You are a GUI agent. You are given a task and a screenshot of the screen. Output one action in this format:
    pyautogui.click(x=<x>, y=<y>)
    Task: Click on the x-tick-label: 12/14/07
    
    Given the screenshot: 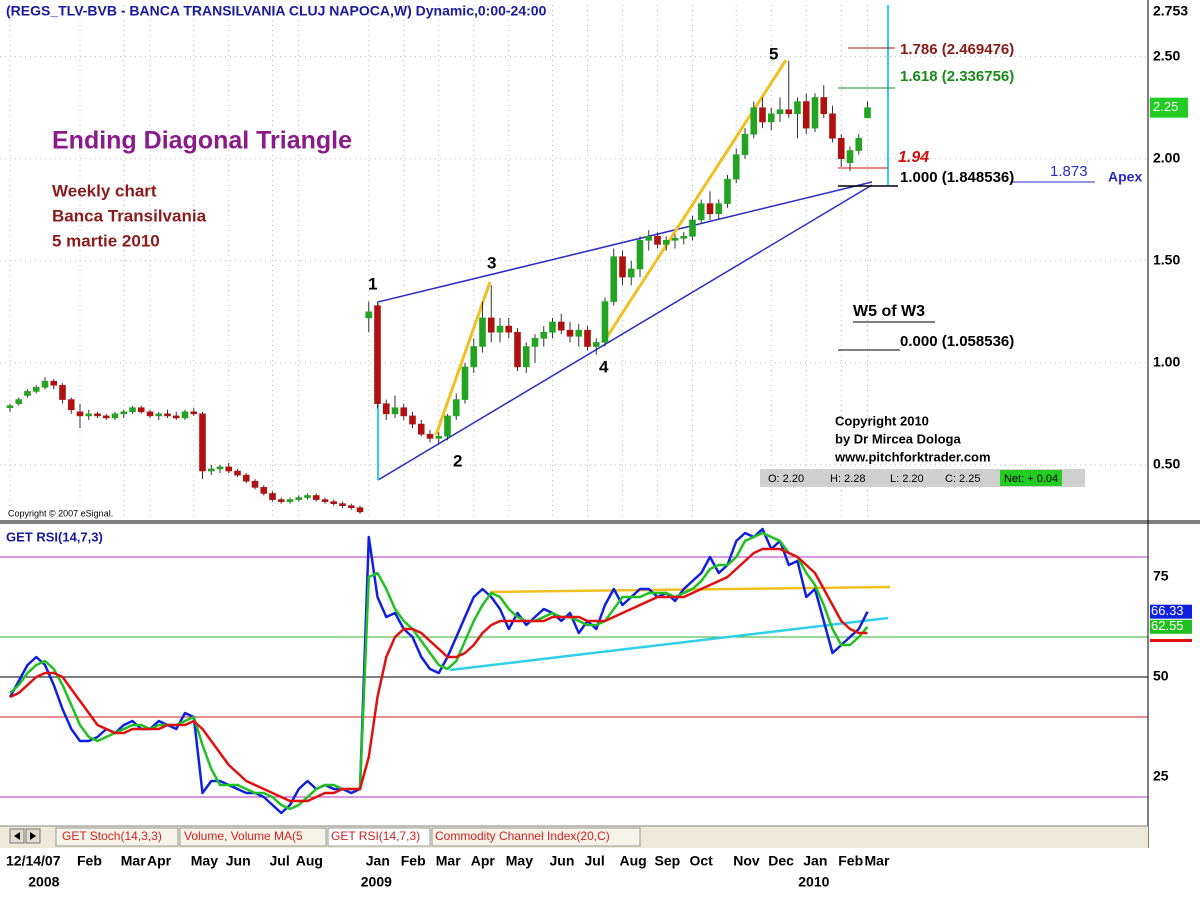 What is the action you would take?
    pyautogui.click(x=33, y=861)
    